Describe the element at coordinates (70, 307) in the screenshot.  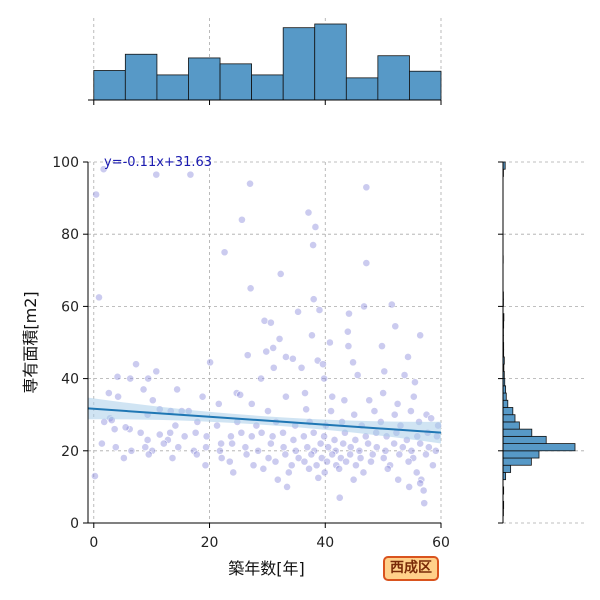
I see `y-tick-label-3: 60` at that location.